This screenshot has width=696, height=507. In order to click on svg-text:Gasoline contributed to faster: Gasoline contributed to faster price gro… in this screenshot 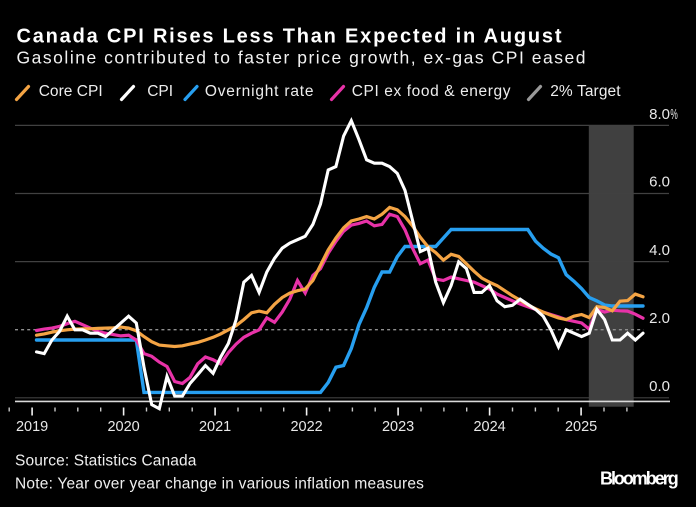, I will do `click(301, 58)`.